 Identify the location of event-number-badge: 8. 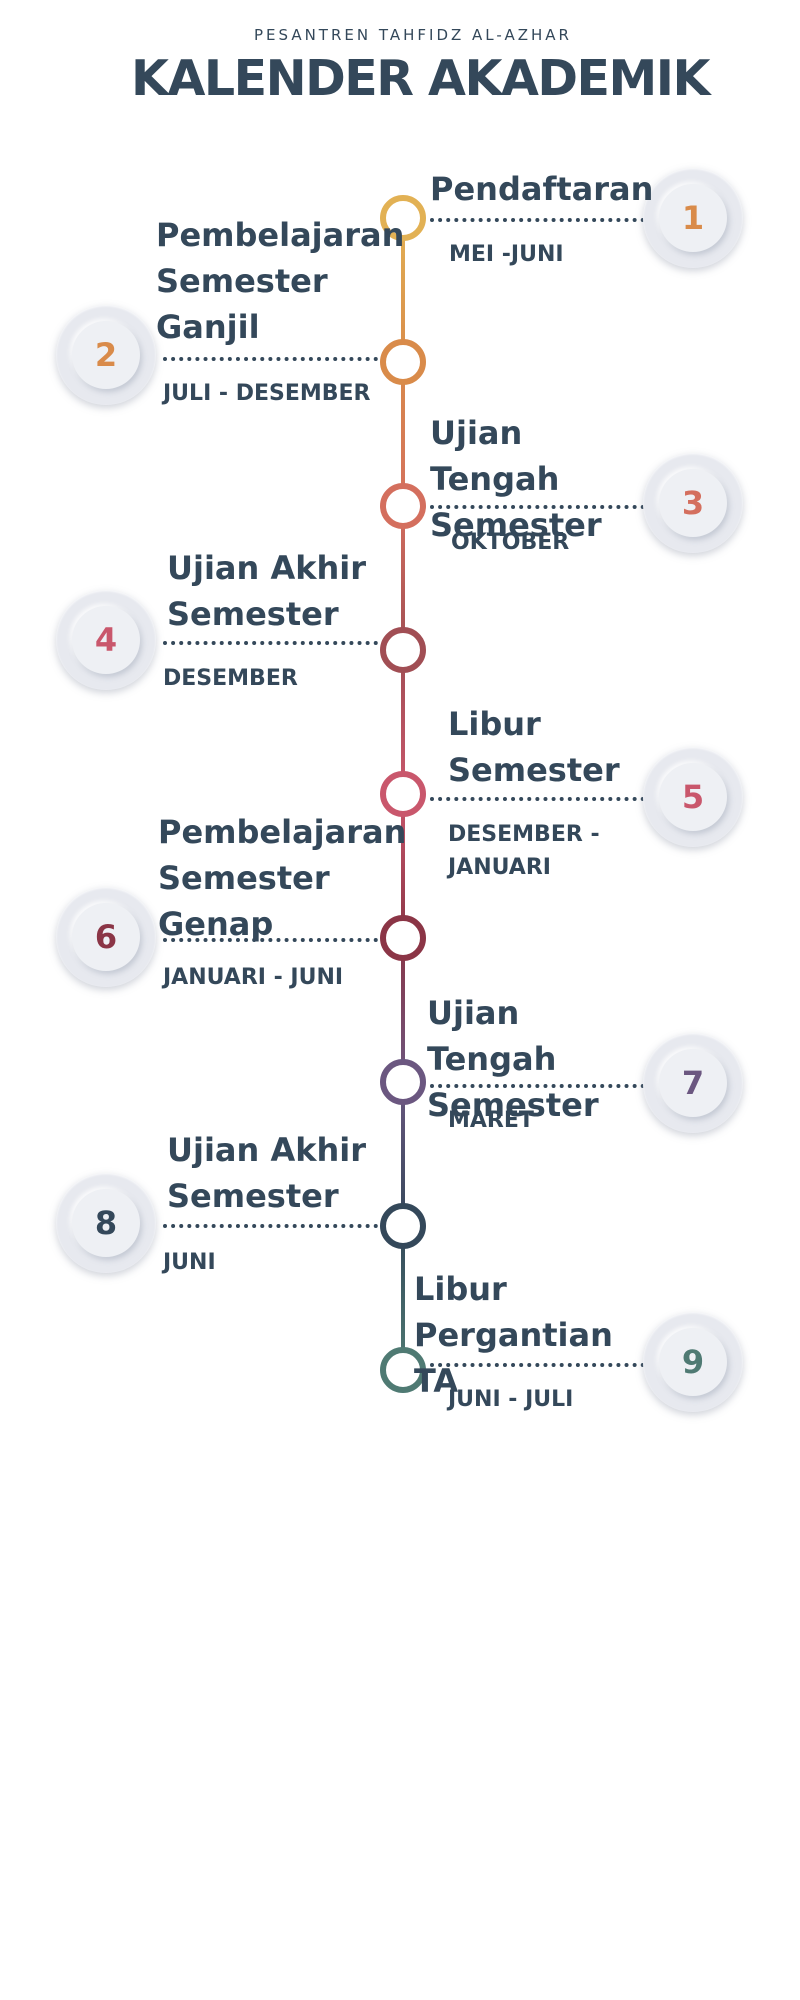
(106, 1223).